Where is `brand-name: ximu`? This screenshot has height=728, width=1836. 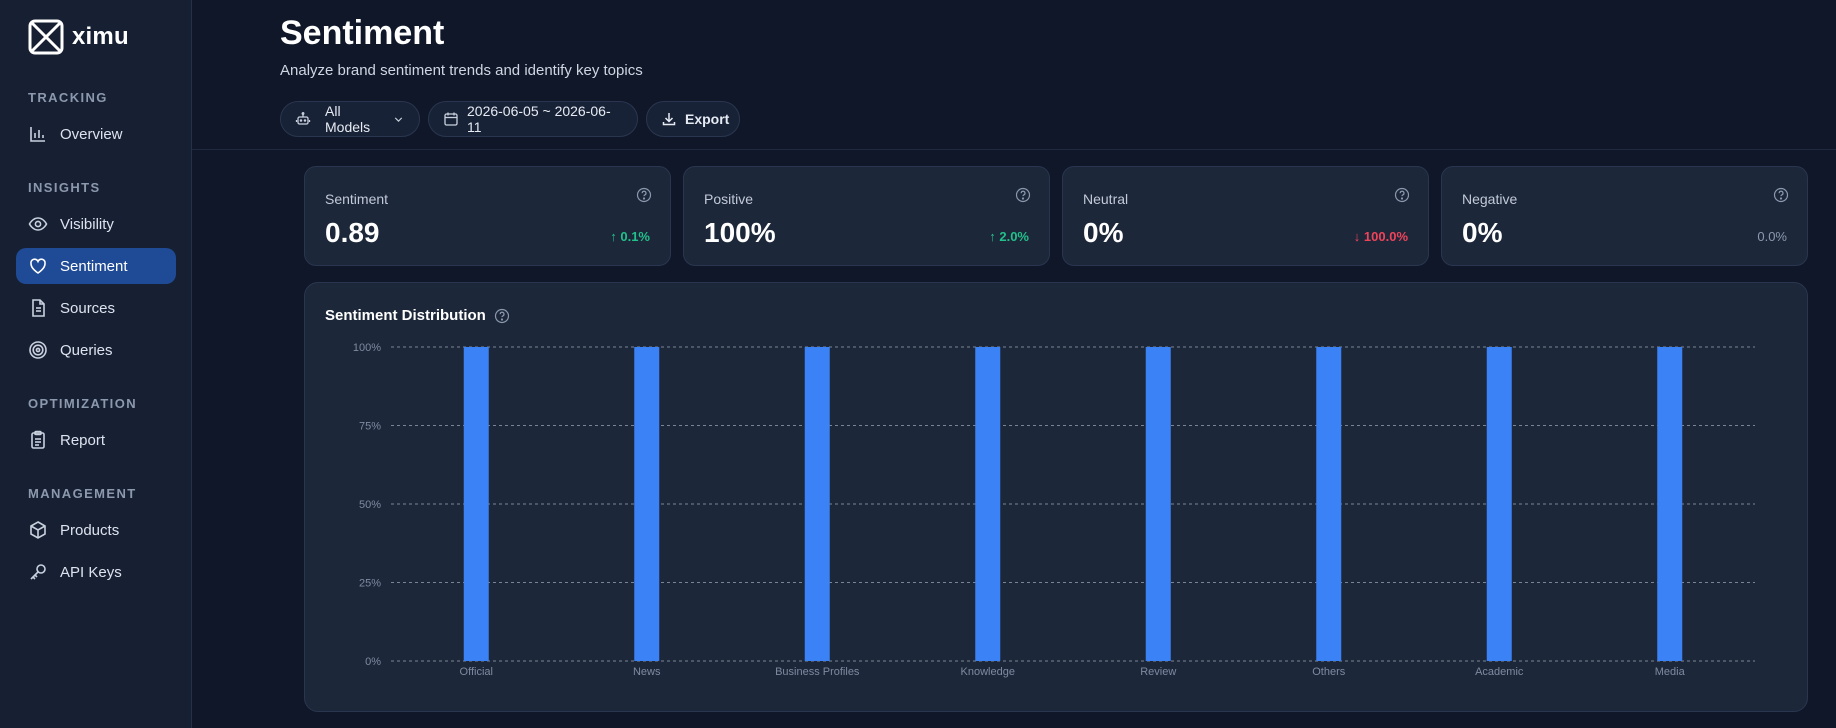 brand-name: ximu is located at coordinates (100, 36).